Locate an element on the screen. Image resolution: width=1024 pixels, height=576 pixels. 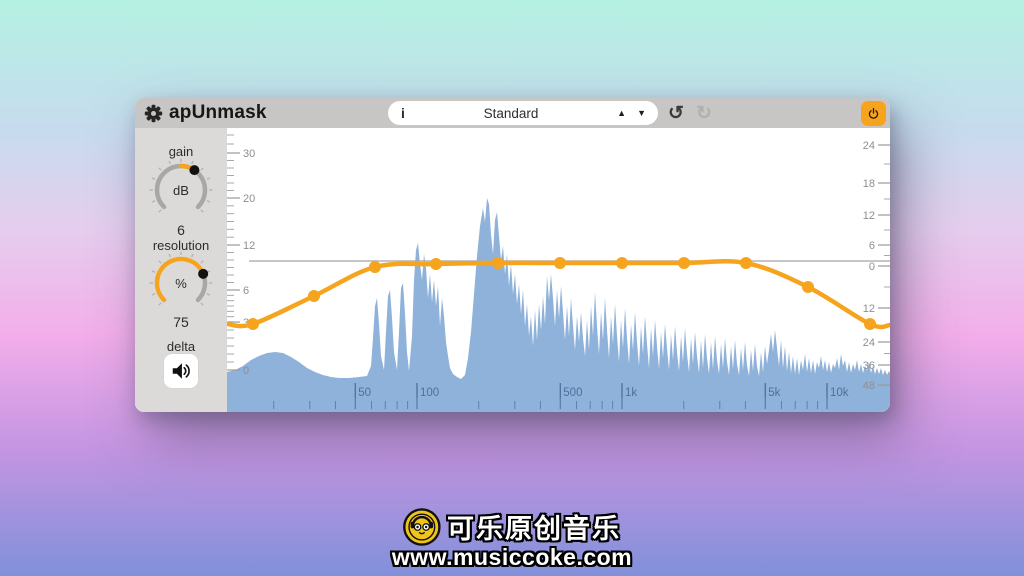
info-icon: i is located at coordinates (403, 113).